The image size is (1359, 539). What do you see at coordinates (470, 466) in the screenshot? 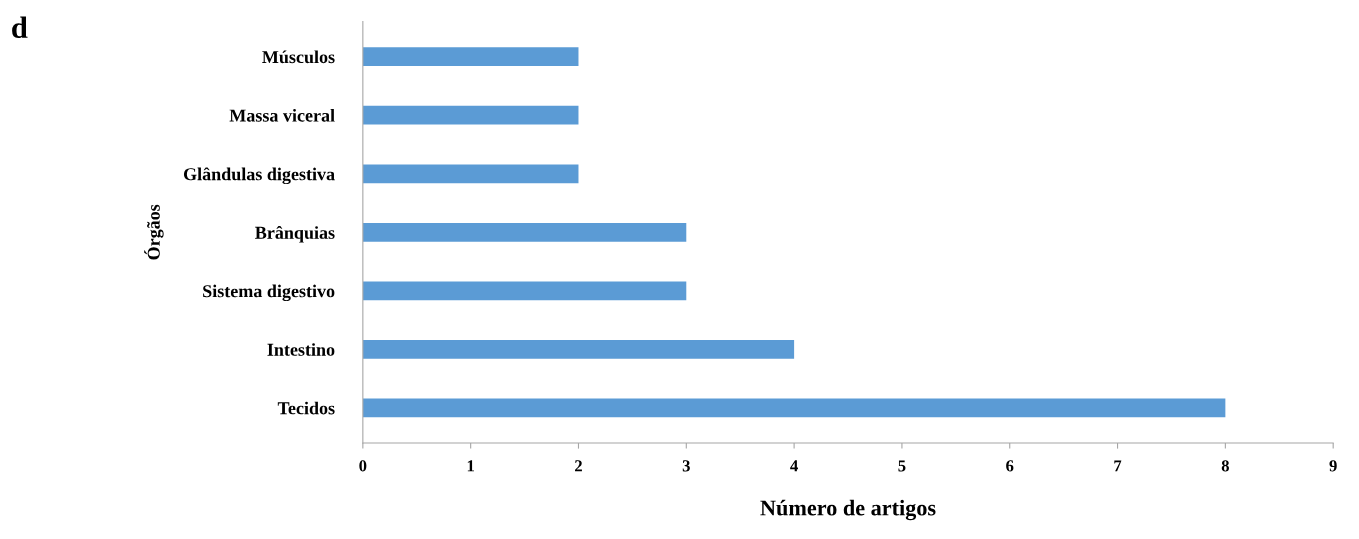
I see `x-tick-label: 1` at bounding box center [470, 466].